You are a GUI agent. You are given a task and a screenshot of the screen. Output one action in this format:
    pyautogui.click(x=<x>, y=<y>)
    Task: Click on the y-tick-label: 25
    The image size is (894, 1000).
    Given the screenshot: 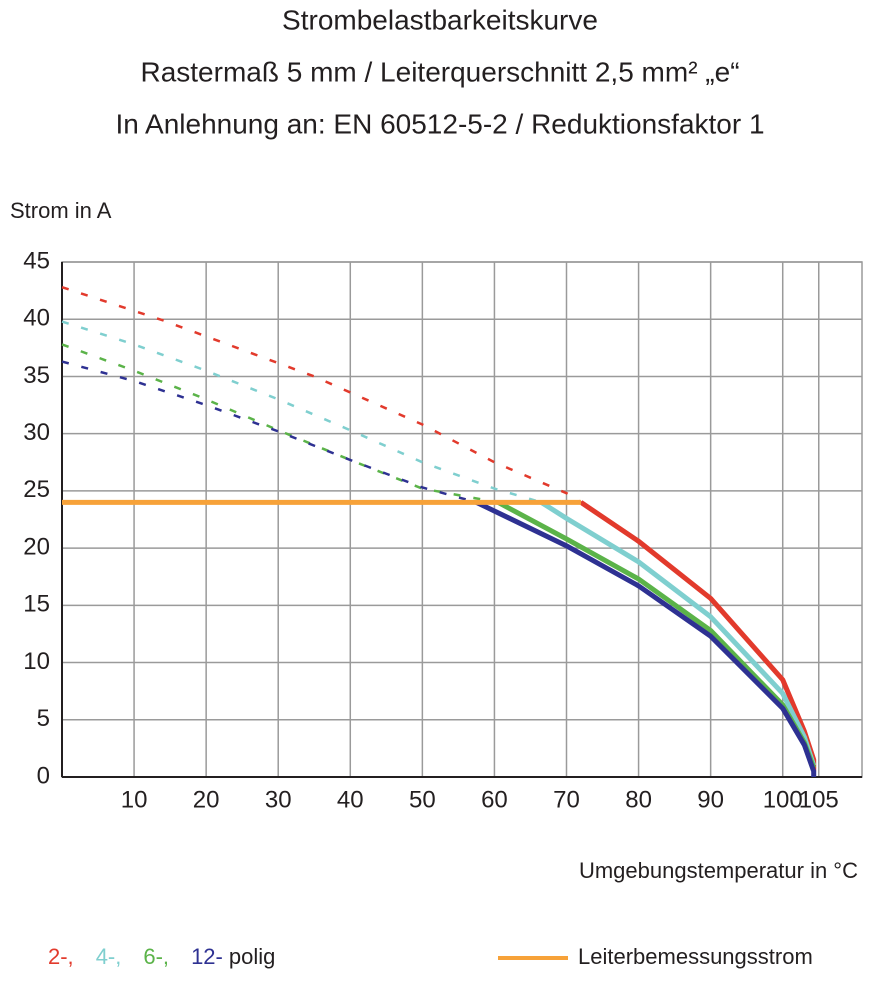 What is the action you would take?
    pyautogui.click(x=36, y=489)
    